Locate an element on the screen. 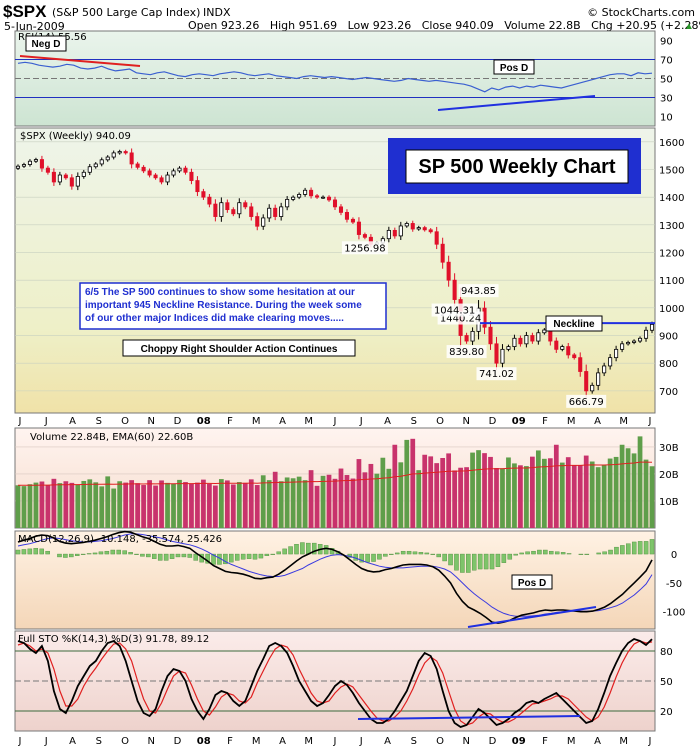  x-tick-label: N is located at coordinates (466, 741).